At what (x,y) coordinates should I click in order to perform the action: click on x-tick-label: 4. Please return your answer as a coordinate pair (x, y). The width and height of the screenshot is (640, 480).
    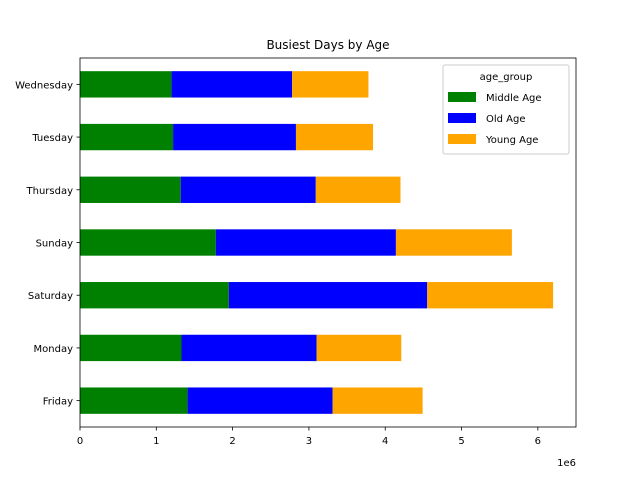
    Looking at the image, I should click on (385, 441).